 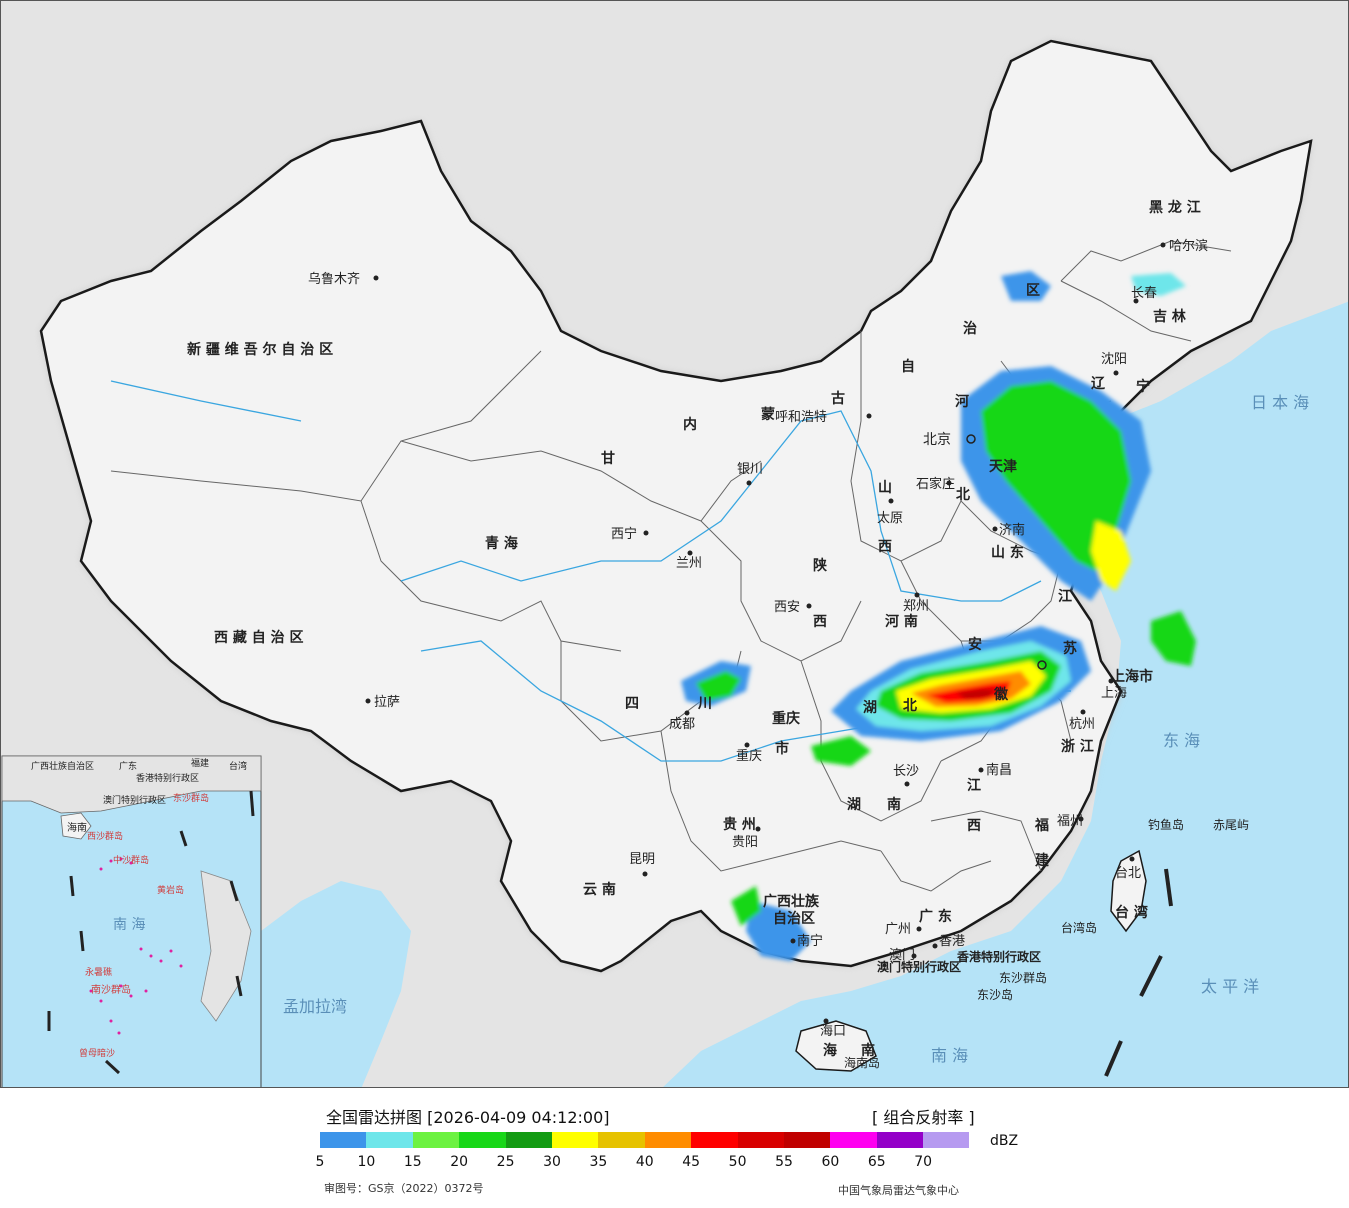 What do you see at coordinates (501, 543) in the screenshot?
I see `label-qinghai: 青 海` at bounding box center [501, 543].